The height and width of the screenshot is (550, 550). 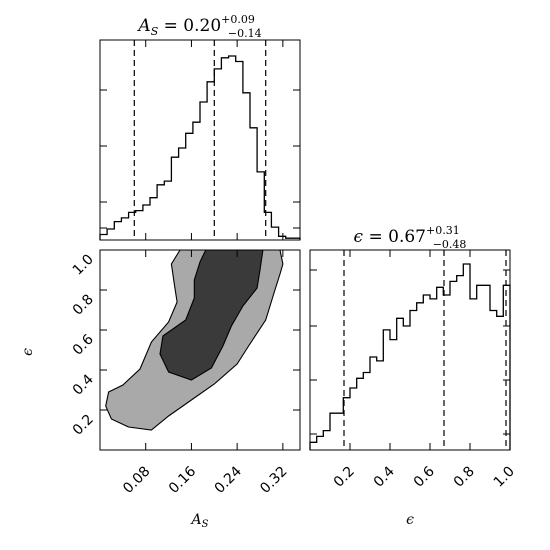 I want to click on epsilon-title-plus: +0.31, so click(x=443, y=230).